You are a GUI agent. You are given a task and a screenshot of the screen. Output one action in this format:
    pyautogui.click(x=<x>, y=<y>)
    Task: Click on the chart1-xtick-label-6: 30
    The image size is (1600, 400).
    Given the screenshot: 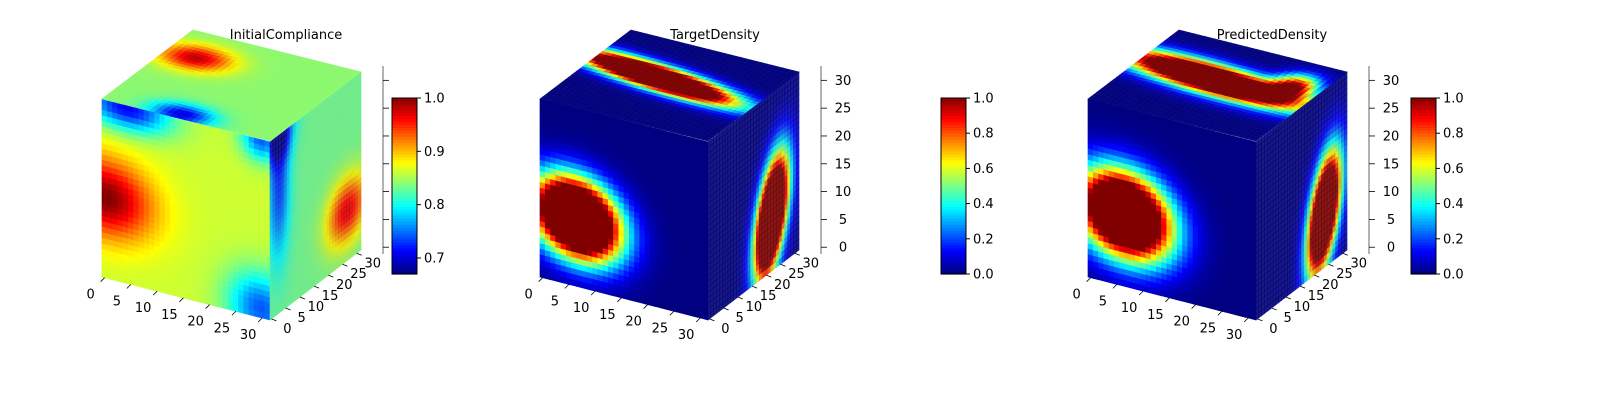 What is the action you would take?
    pyautogui.click(x=248, y=335)
    